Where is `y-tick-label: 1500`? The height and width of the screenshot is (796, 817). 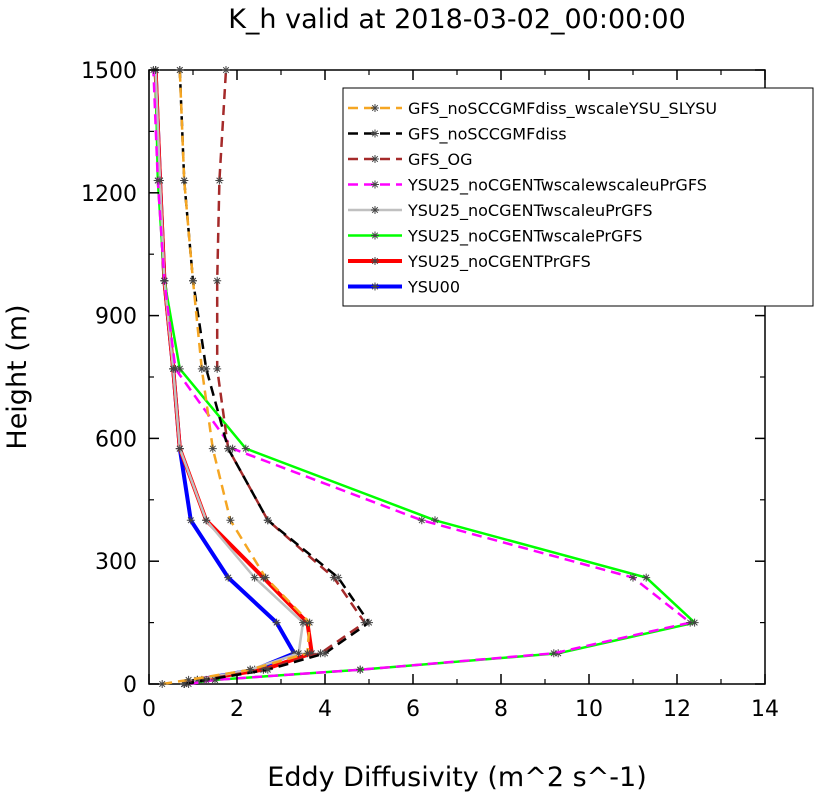
y-tick-label: 1500 is located at coordinates (109, 71).